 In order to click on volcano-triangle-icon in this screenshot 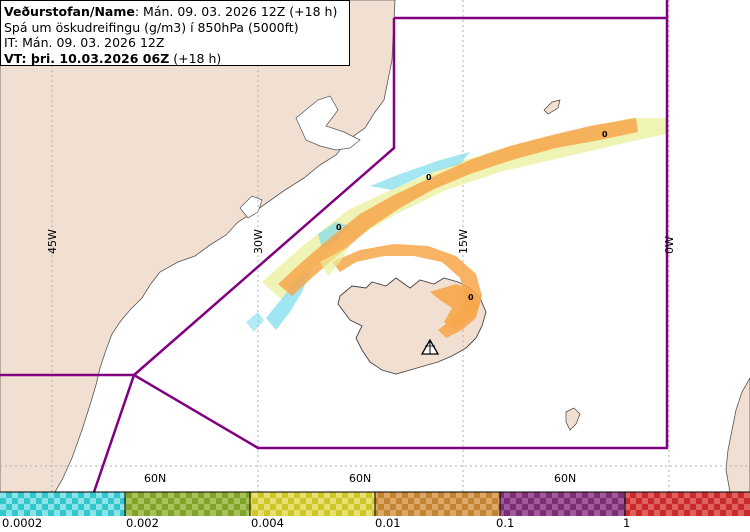, I will do `click(430, 346)`.